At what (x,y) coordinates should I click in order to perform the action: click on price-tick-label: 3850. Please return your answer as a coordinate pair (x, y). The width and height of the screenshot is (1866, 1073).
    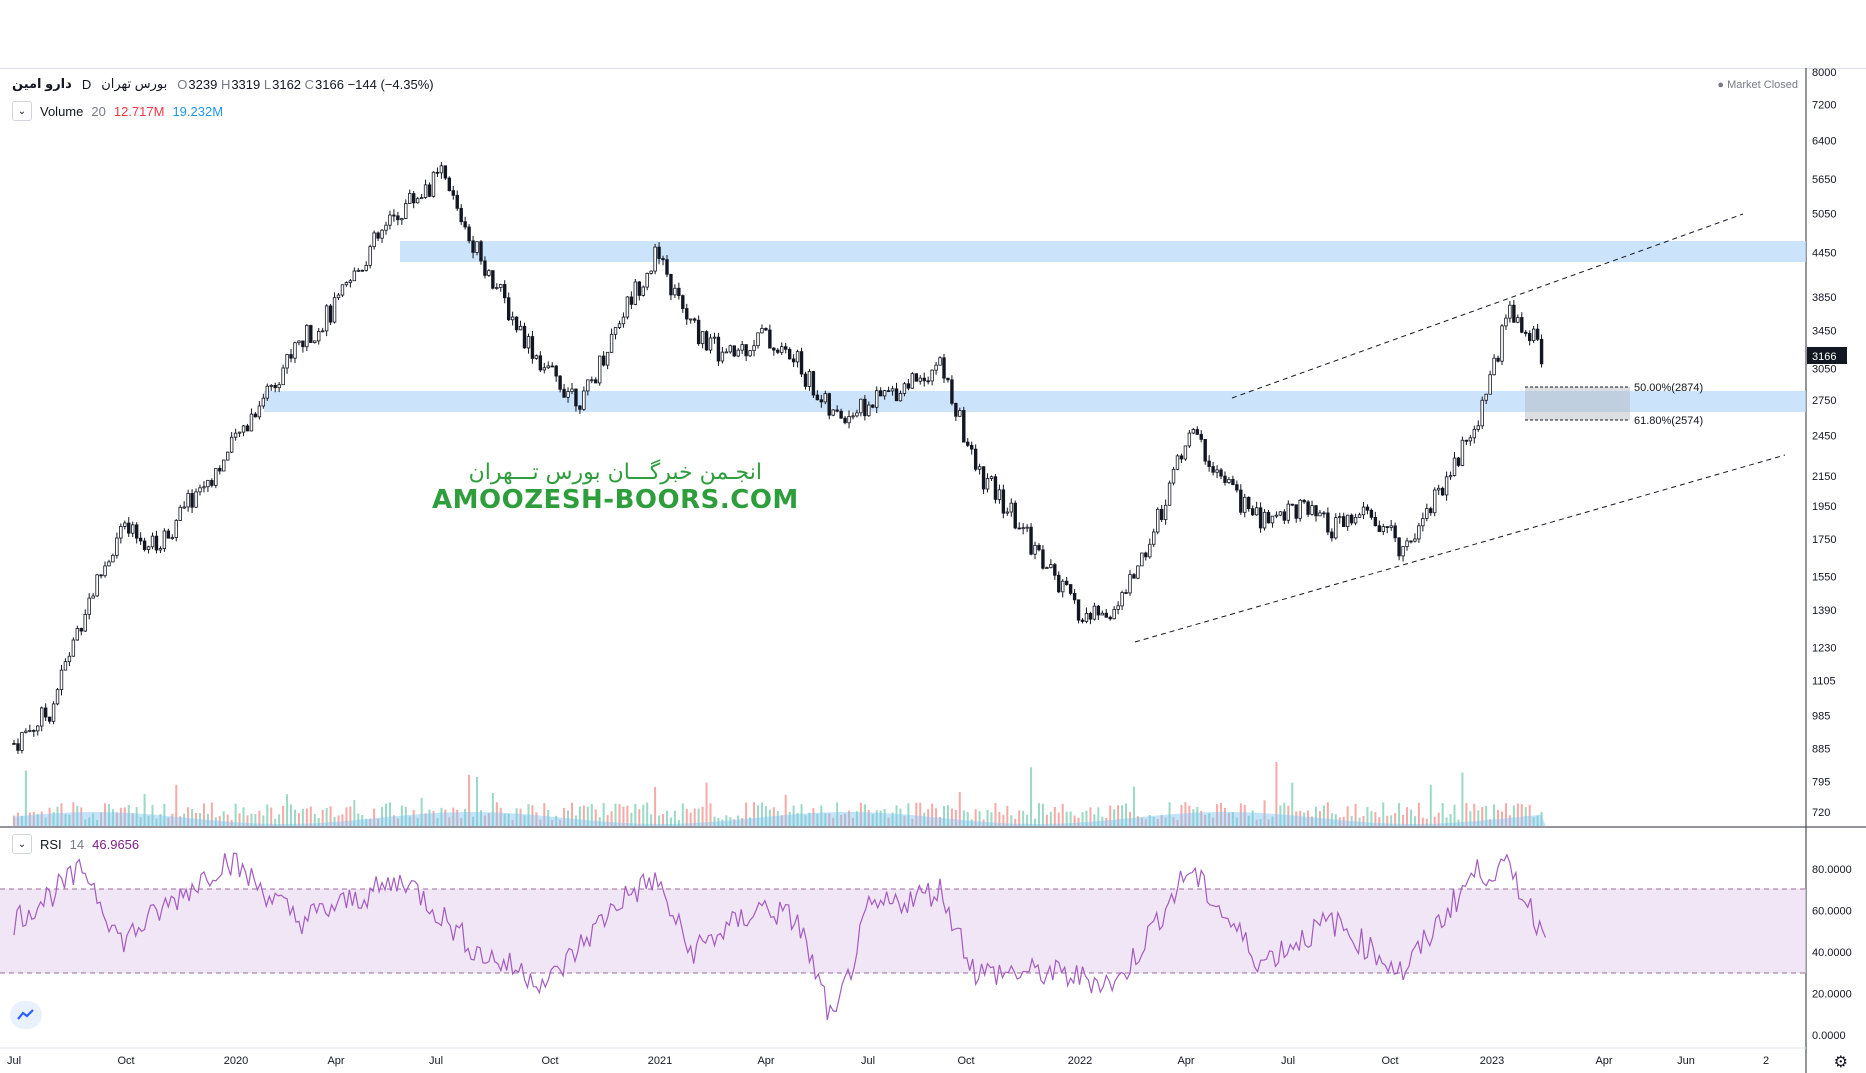
    Looking at the image, I should click on (1824, 298).